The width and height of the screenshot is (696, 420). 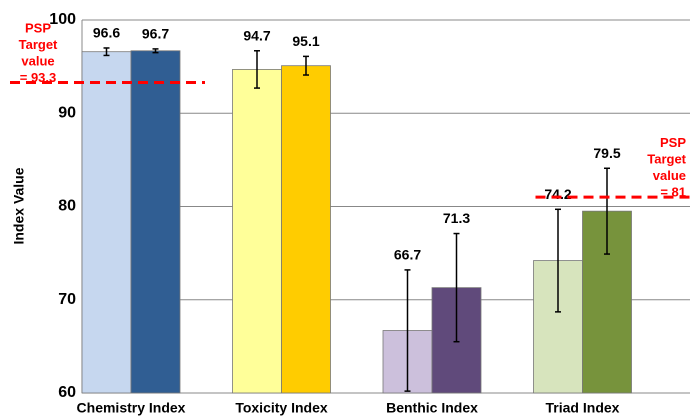 I want to click on y-axis-title: Index Value, so click(x=19, y=205).